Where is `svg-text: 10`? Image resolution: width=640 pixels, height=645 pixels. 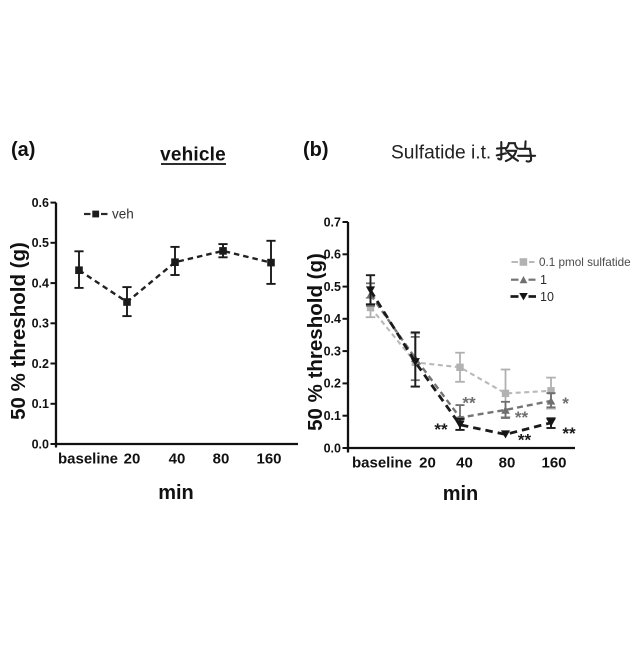 svg-text: 10 is located at coordinates (547, 297).